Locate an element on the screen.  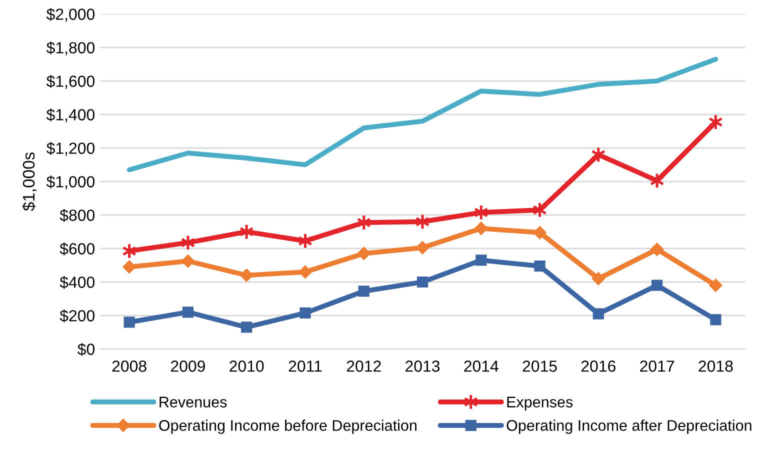
y-tick-label: $800 is located at coordinates (77, 215).